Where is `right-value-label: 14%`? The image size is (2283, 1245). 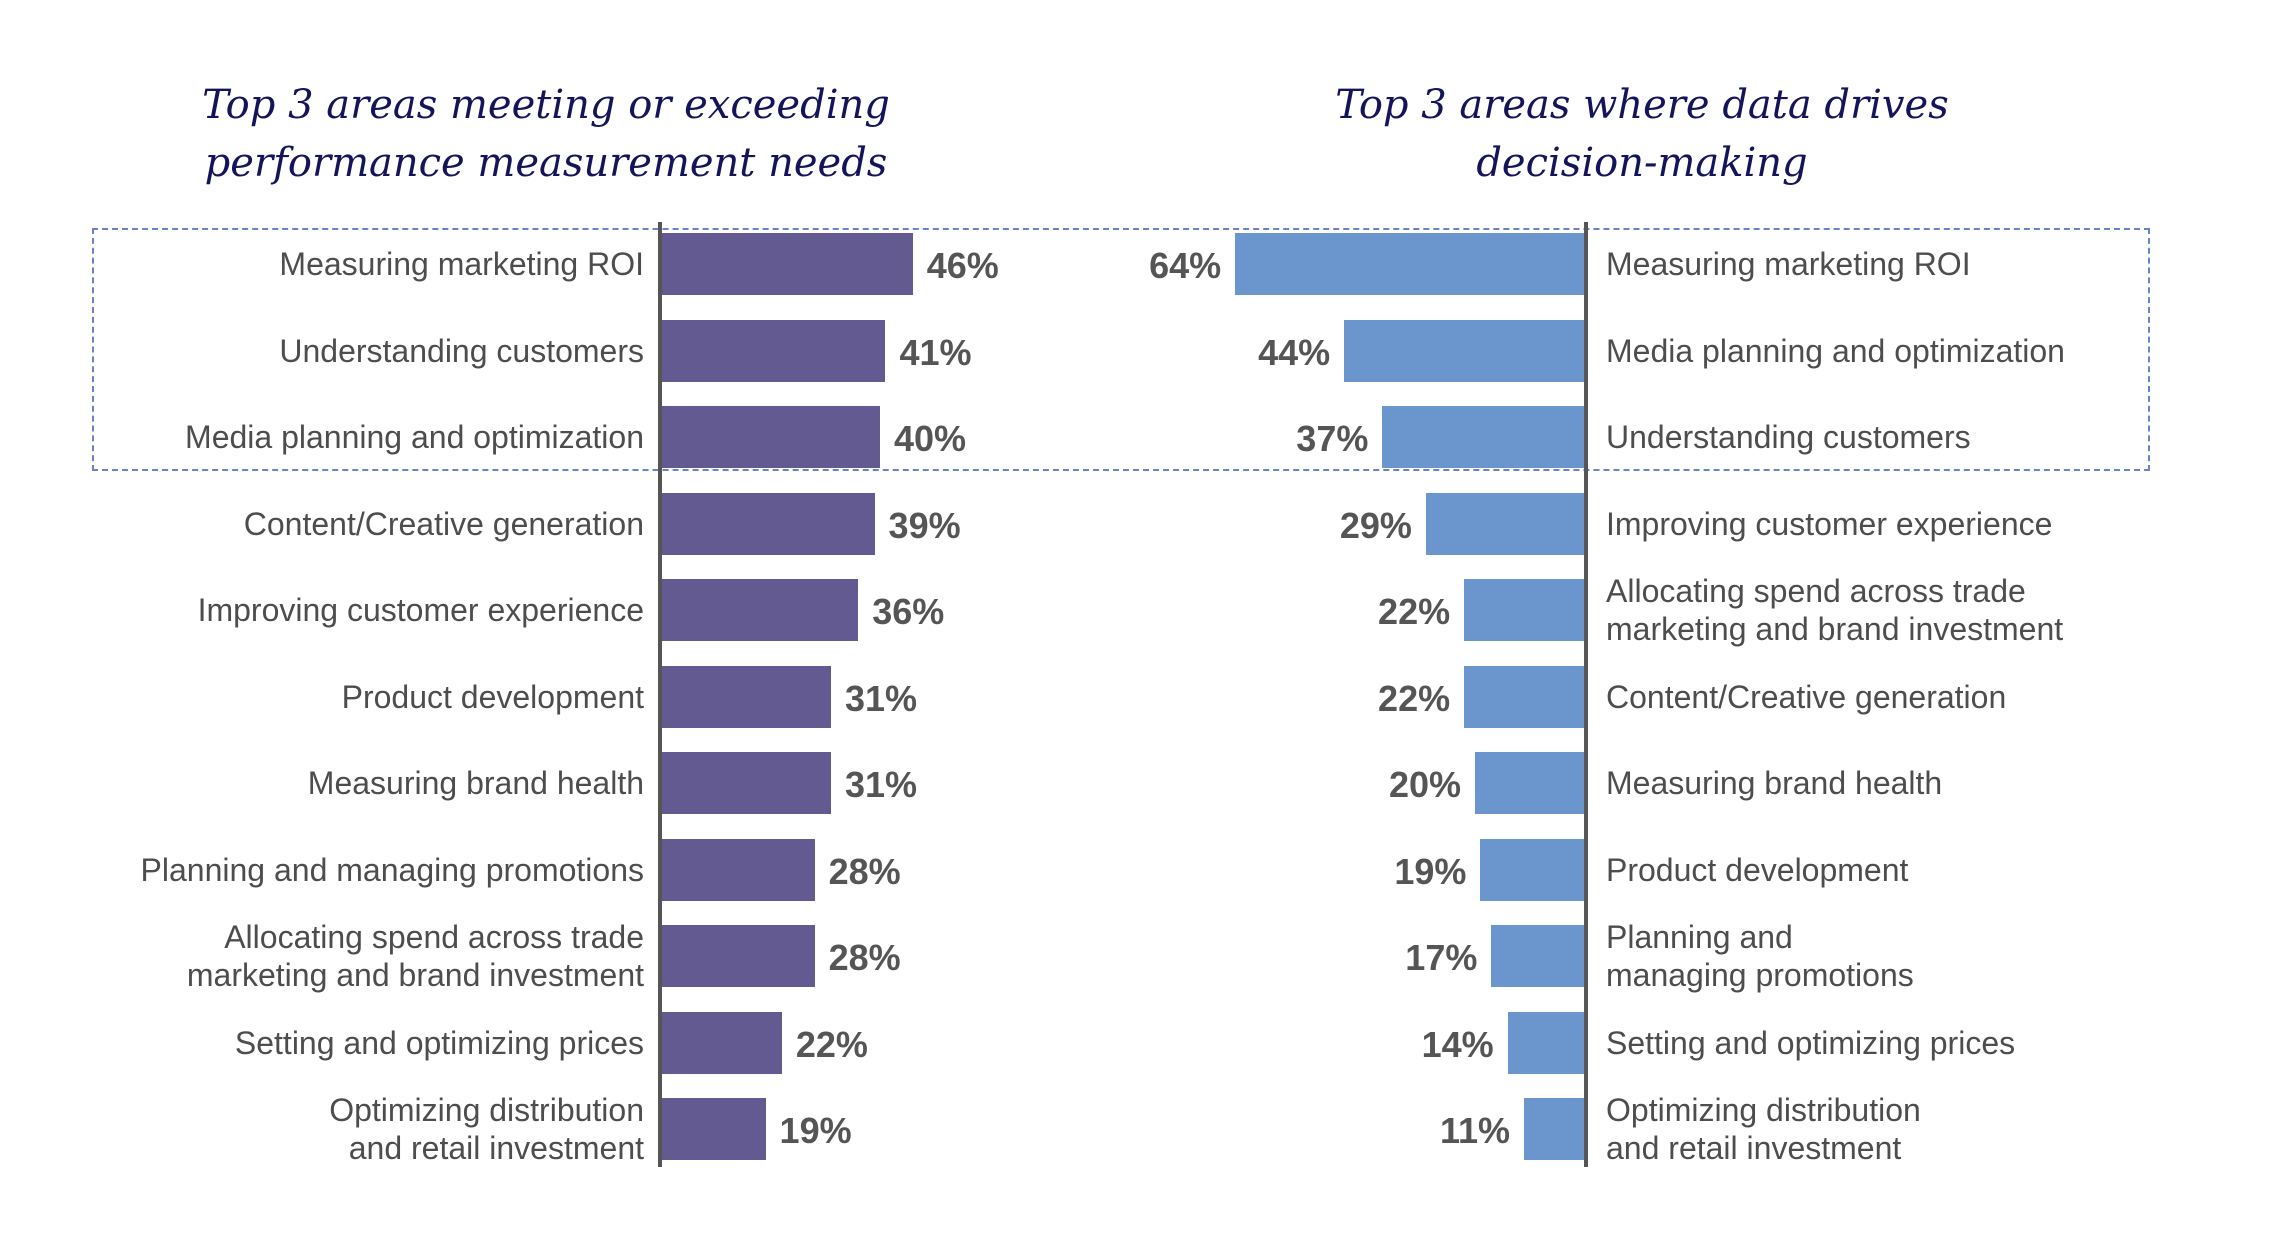 right-value-label: 14% is located at coordinates (1457, 1044).